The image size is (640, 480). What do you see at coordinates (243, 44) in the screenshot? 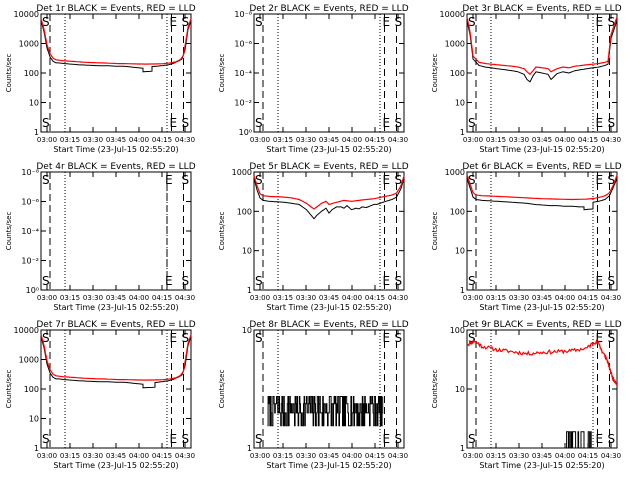
I see `y-tick-label: 10⁻⁶` at bounding box center [243, 44].